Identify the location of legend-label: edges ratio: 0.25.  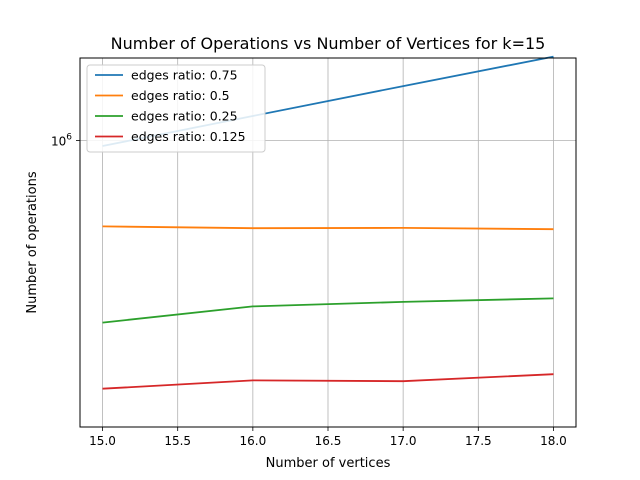
(184, 116).